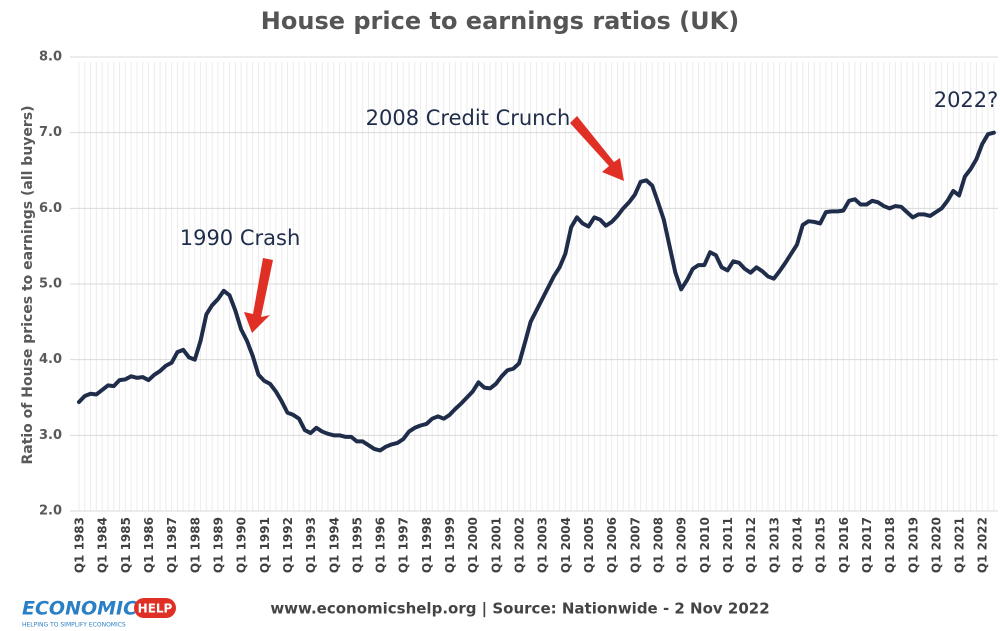  I want to click on x-tick-label: Q1 2013, so click(774, 545).